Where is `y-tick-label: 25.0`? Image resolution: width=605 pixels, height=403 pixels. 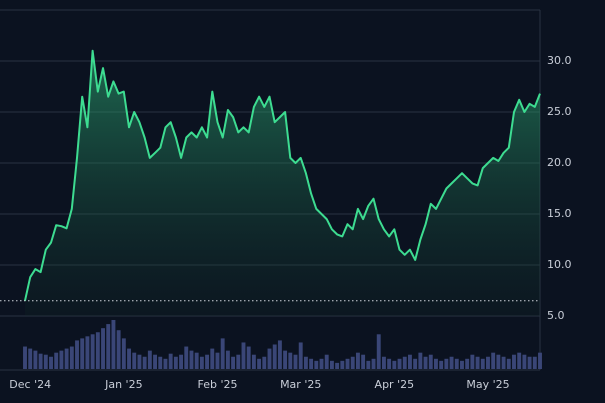
y-tick-label: 25.0 is located at coordinates (559, 111).